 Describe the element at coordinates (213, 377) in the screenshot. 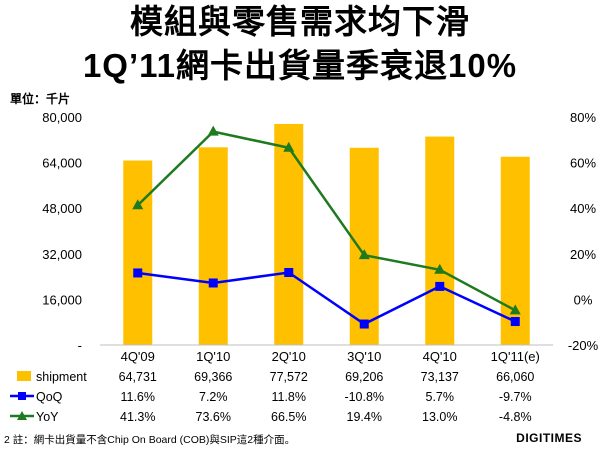

I see `table-cell-shipment-2: 69,366` at that location.